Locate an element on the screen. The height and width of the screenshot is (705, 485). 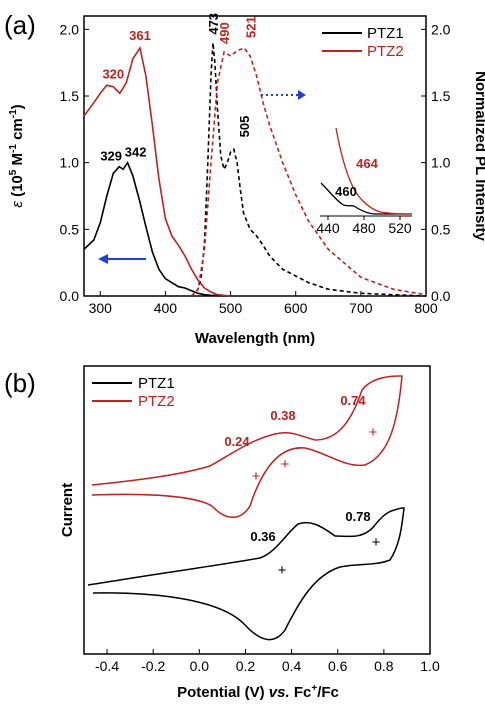
x-tick-label: -0.4 is located at coordinates (107, 666).